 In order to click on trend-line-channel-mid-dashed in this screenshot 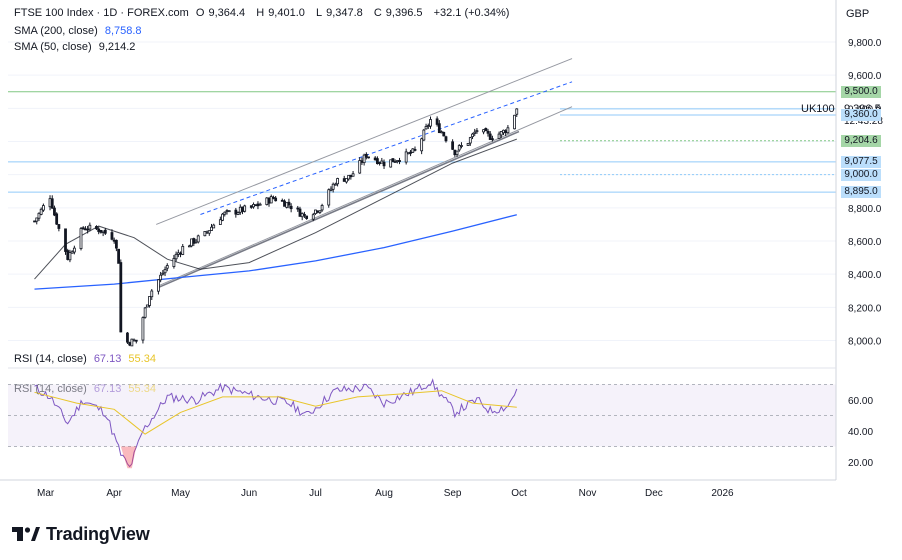, I will do `click(386, 148)`.